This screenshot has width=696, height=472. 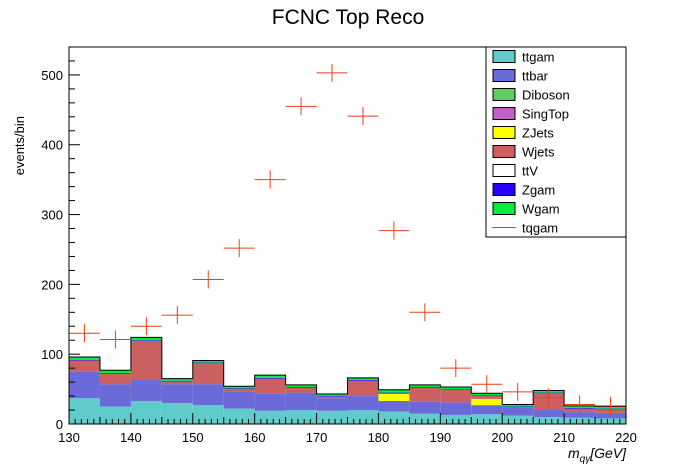 What do you see at coordinates (546, 95) in the screenshot?
I see `svg-text: Diboson` at bounding box center [546, 95].